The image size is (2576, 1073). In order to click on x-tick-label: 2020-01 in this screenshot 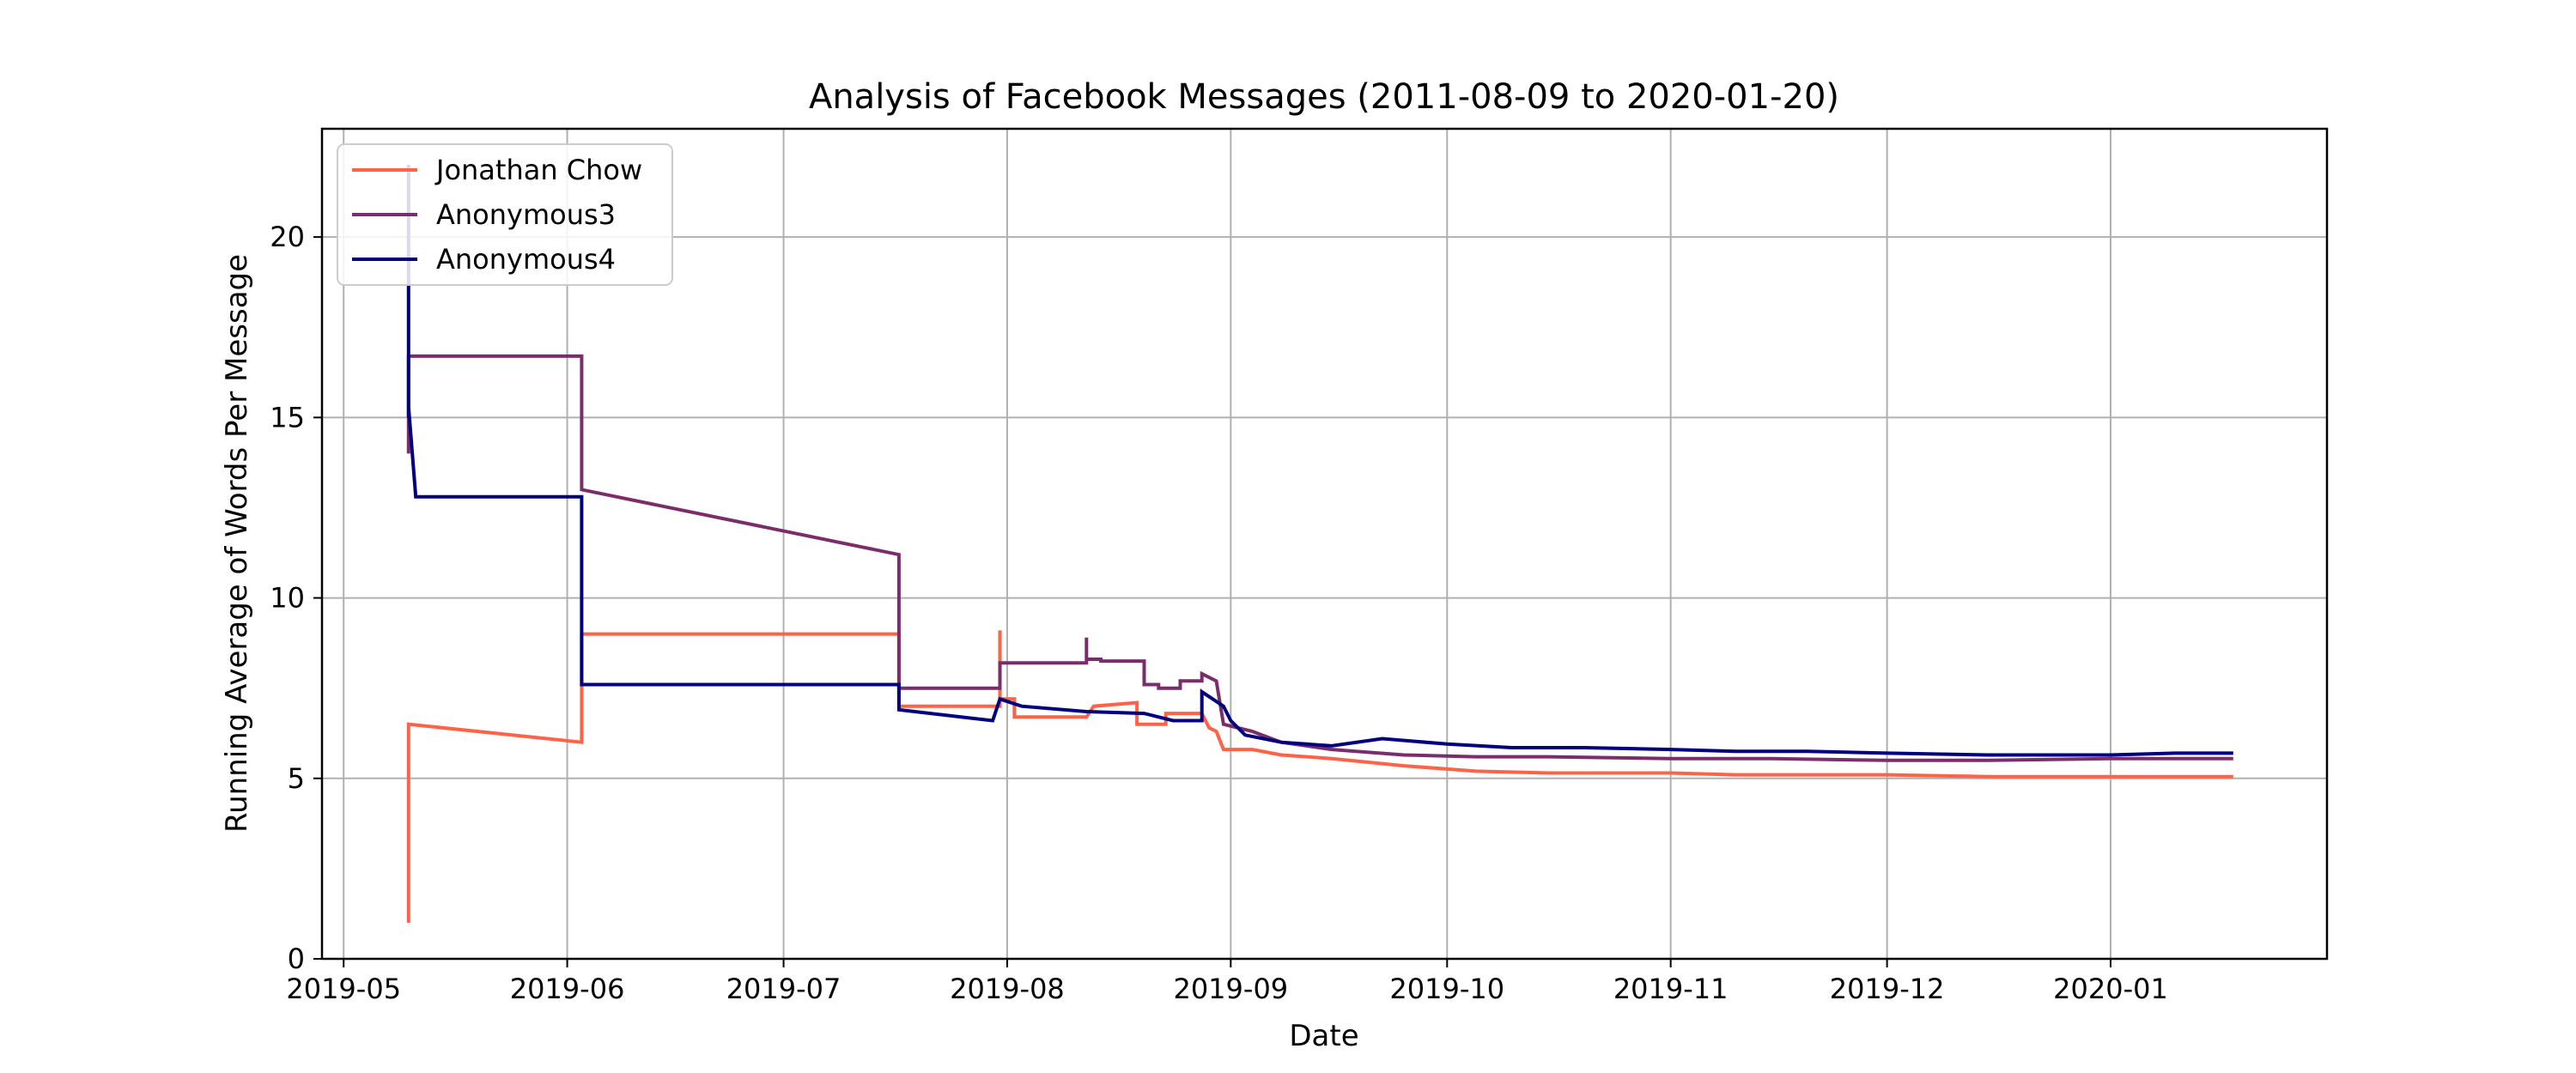, I will do `click(2111, 989)`.